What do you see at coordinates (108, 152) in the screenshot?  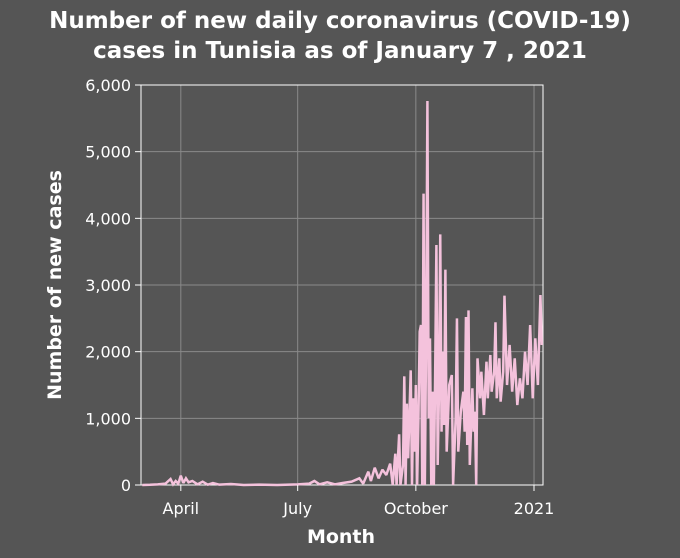 I see `y-tick-label: 5,000` at bounding box center [108, 152].